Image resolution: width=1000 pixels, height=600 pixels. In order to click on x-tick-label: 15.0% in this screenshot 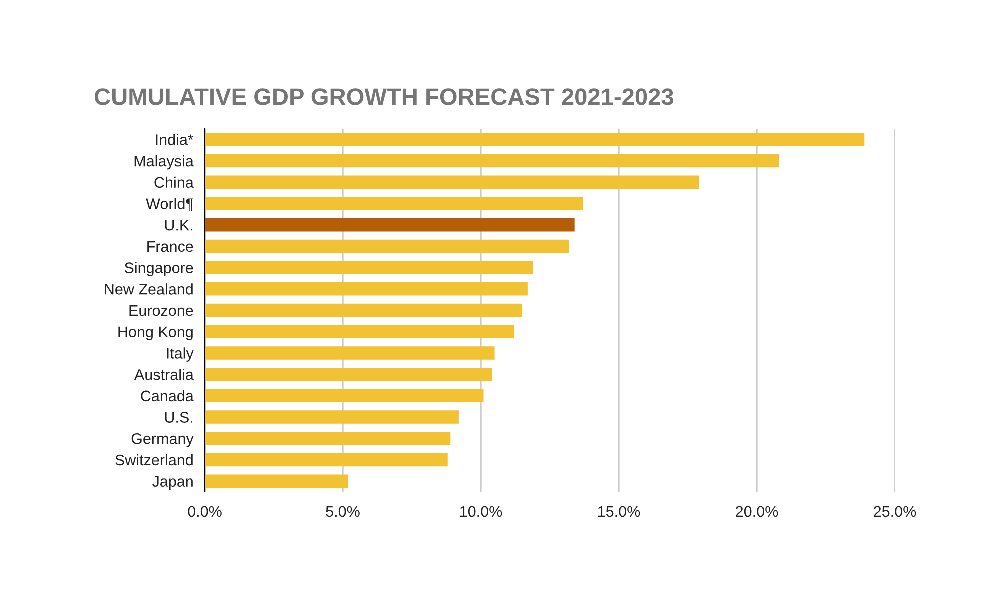, I will do `click(619, 512)`.